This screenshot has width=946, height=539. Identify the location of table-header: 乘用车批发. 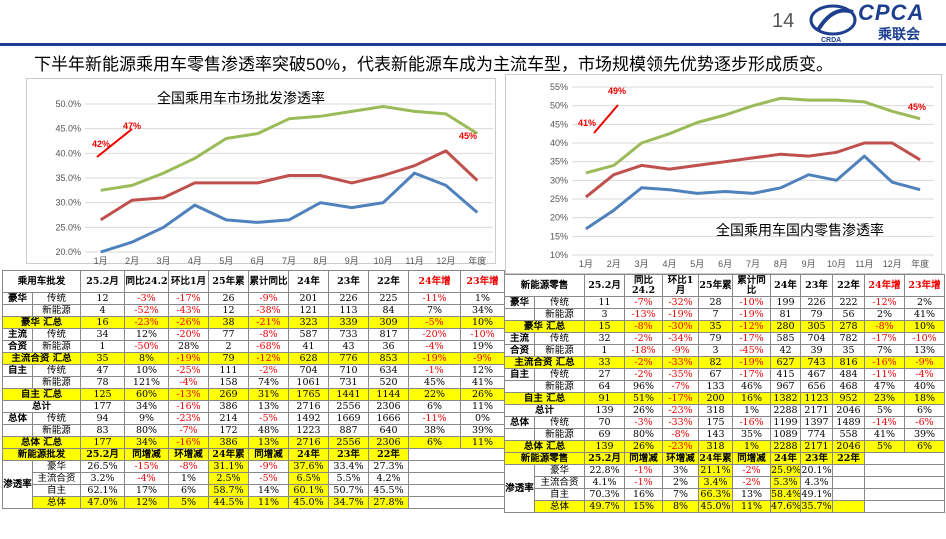
(41, 281).